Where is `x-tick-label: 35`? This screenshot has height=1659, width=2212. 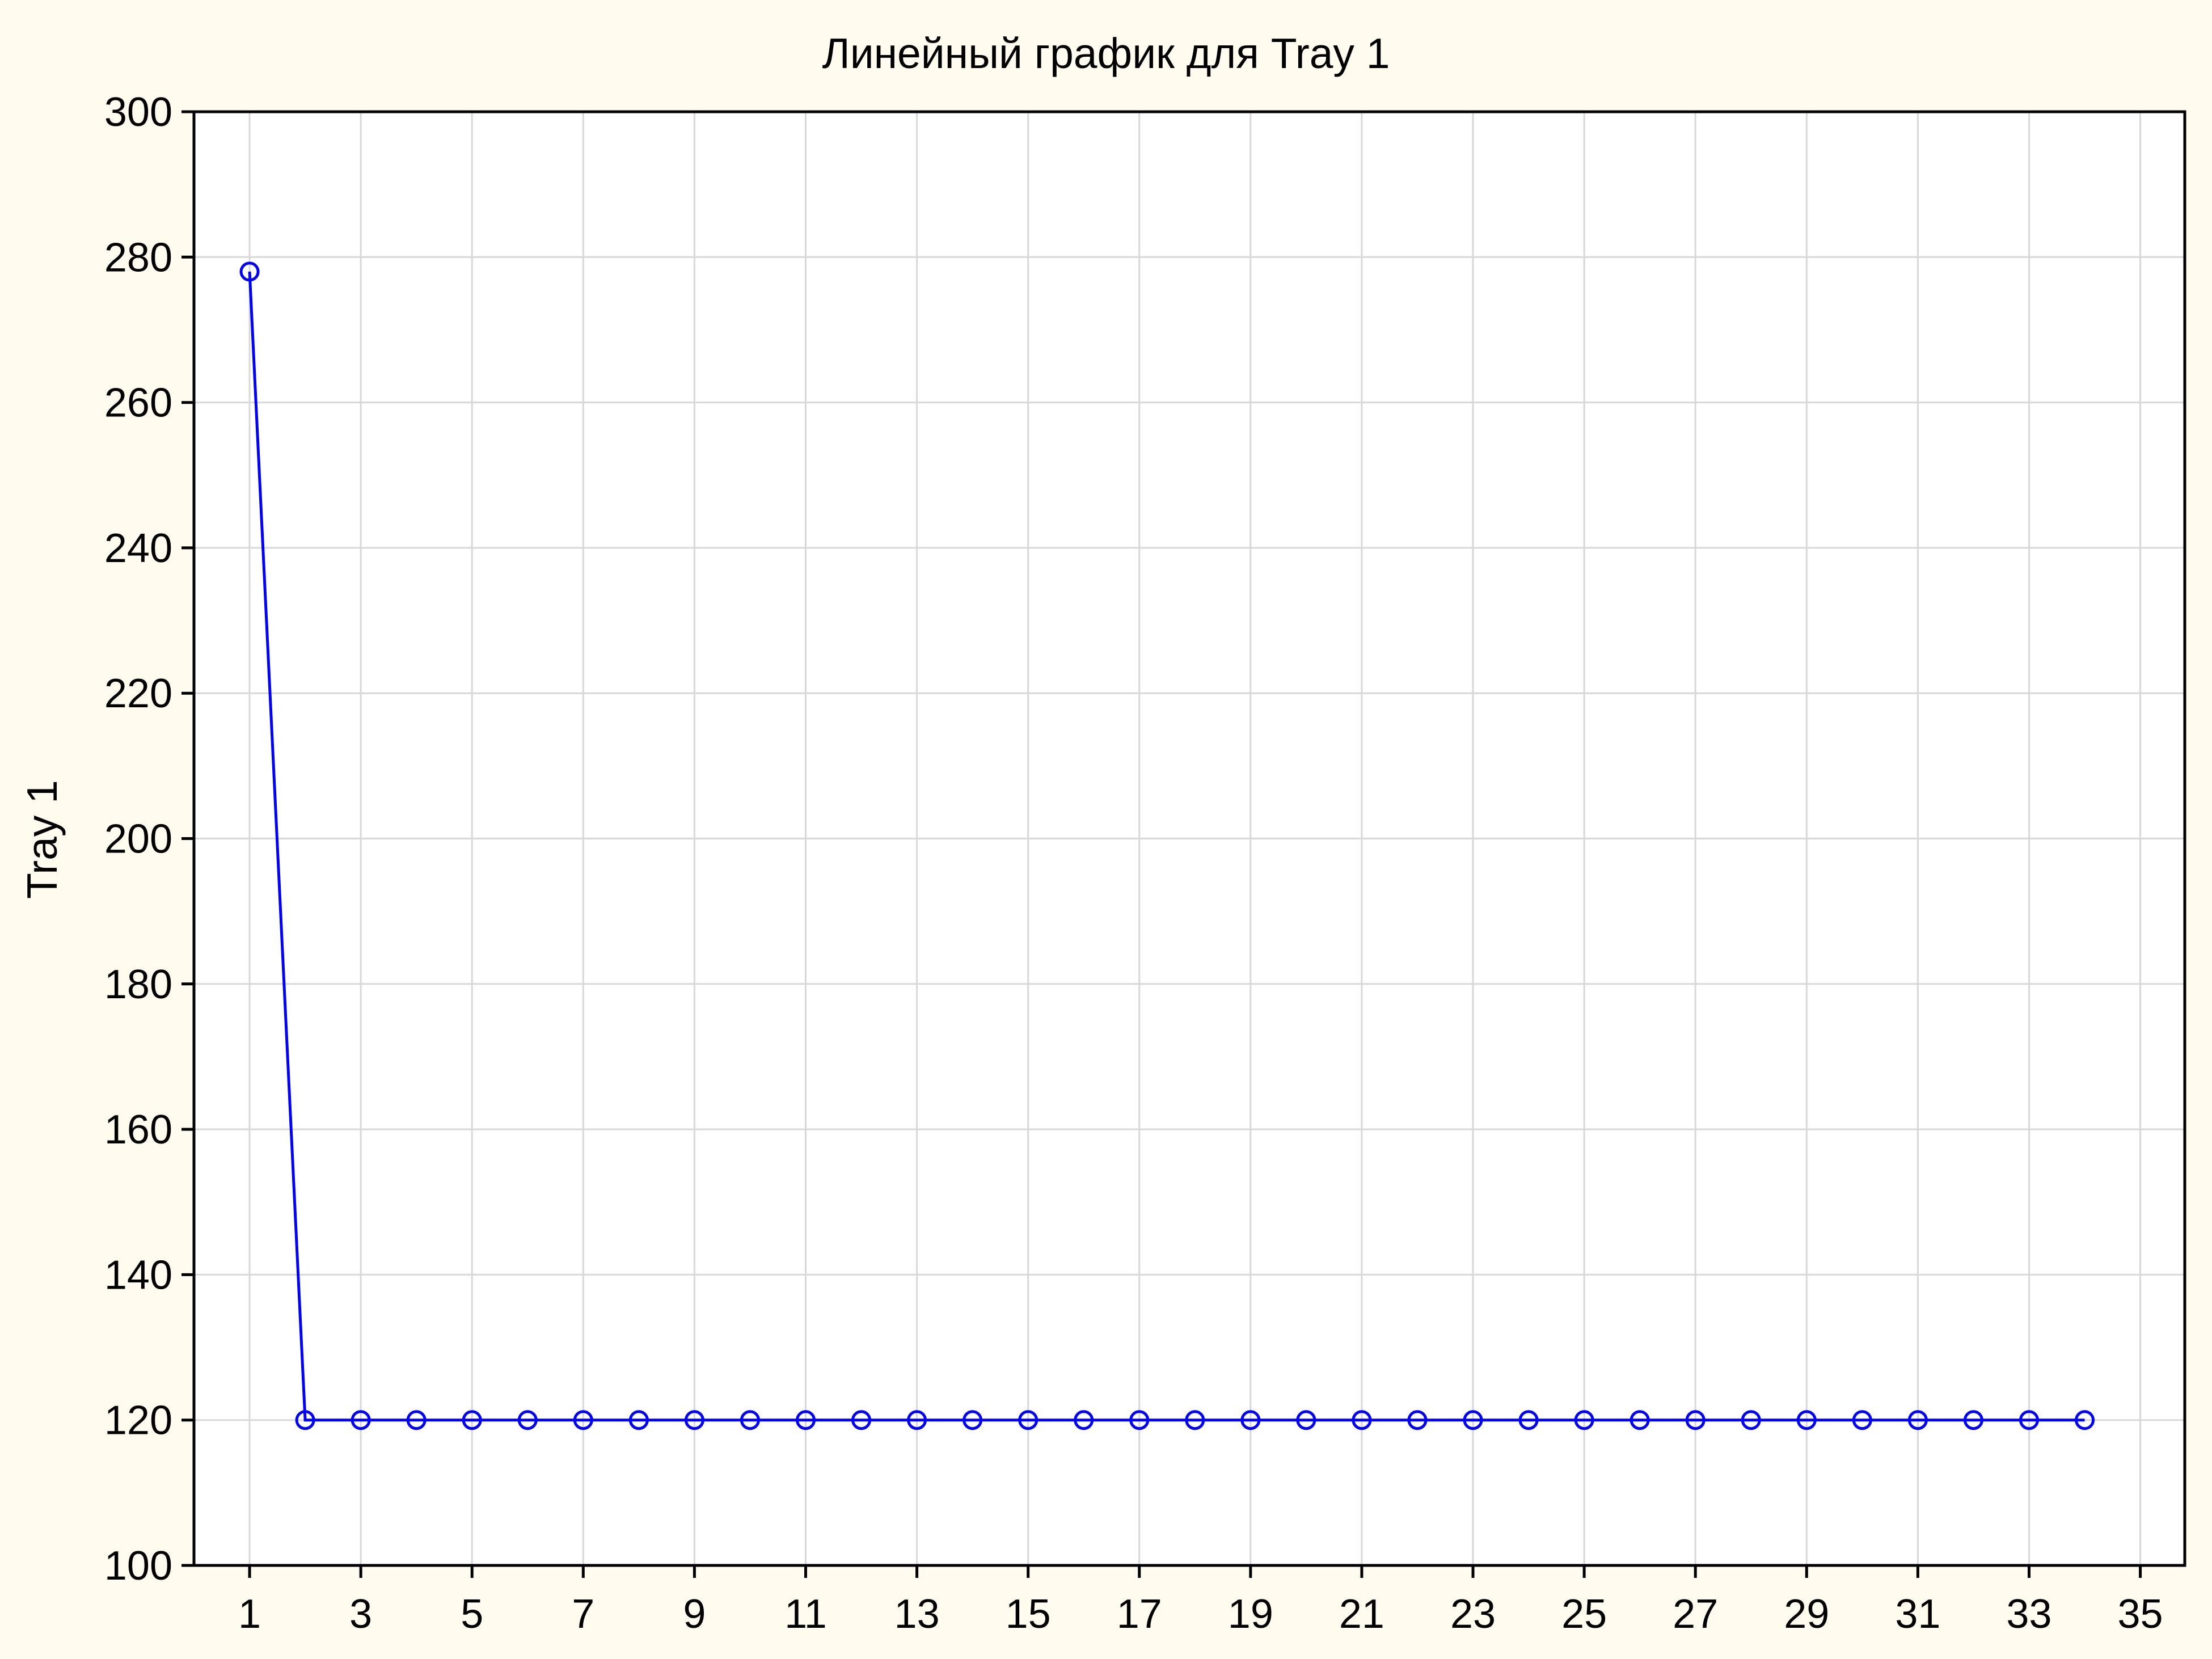
x-tick-label: 35 is located at coordinates (2140, 1614).